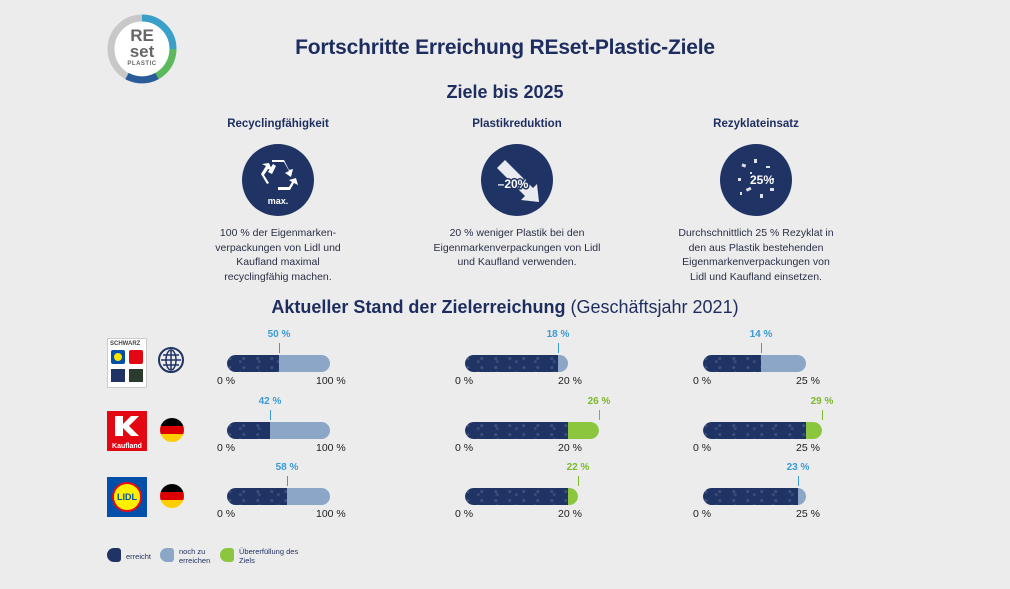 The width and height of the screenshot is (1010, 589). I want to click on progress-value-label: 50 %, so click(279, 334).